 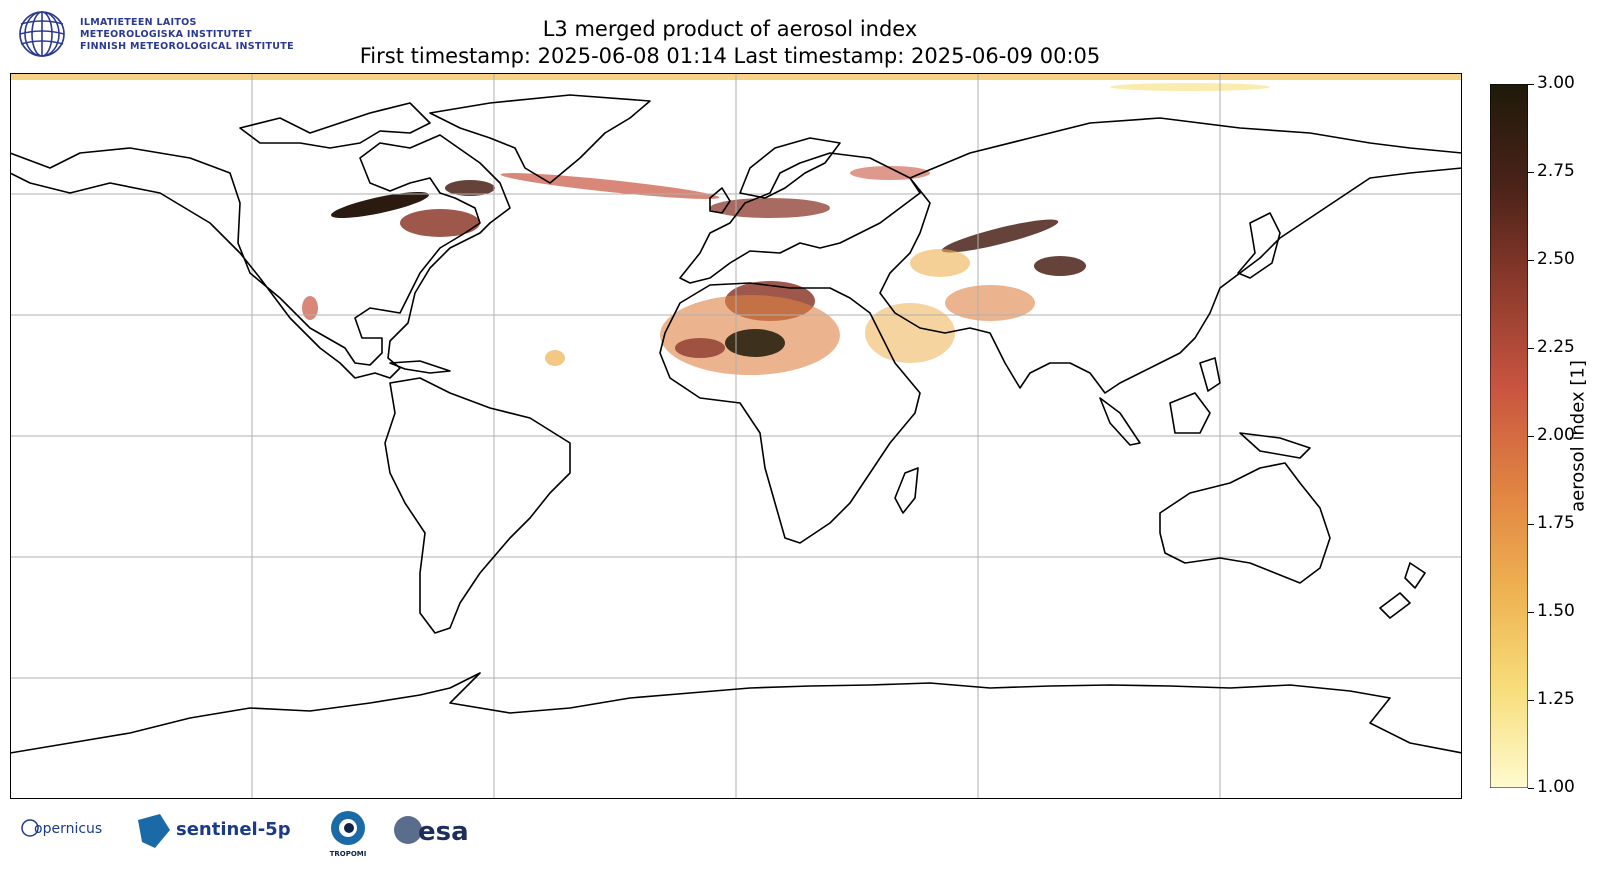 What do you see at coordinates (1060, 266) in the screenshot?
I see `plume-mongolia` at bounding box center [1060, 266].